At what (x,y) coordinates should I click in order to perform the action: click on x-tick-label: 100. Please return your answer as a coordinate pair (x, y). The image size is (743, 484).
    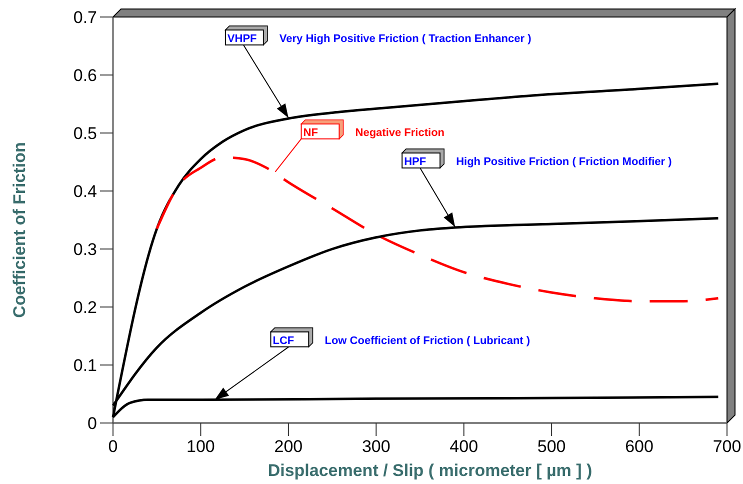
    Looking at the image, I should click on (200, 446).